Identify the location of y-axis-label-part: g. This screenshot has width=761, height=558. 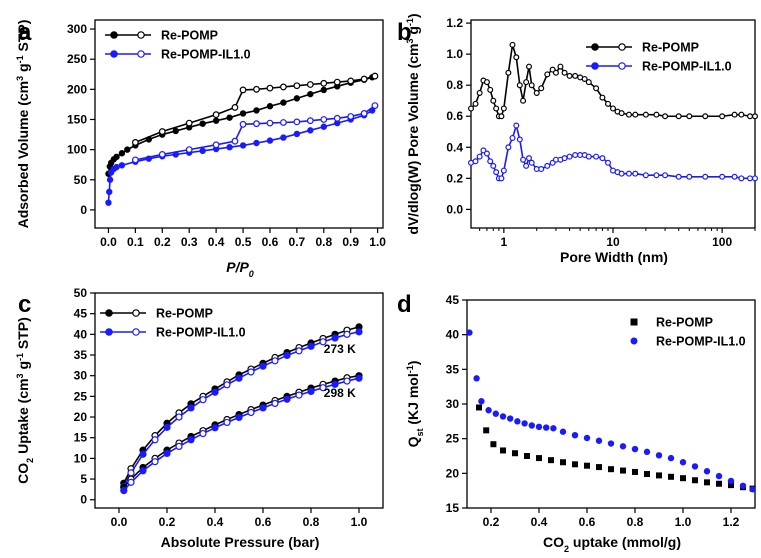
(23, 69).